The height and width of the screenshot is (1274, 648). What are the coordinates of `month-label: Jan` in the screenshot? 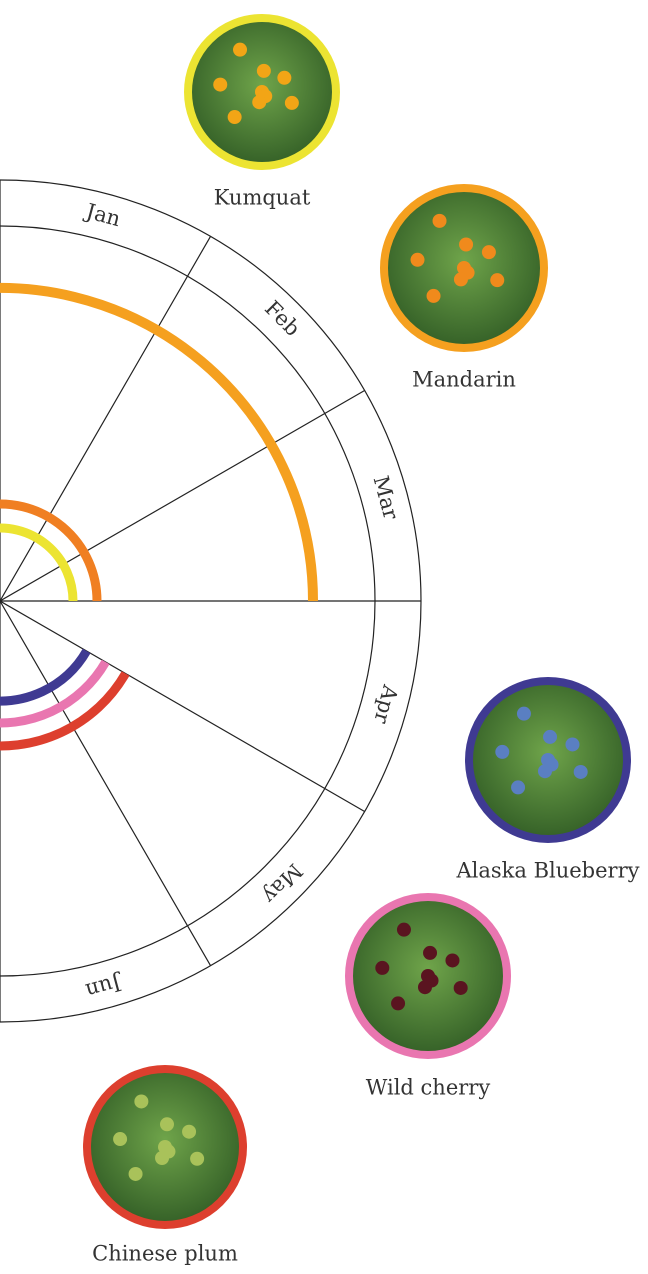 It's located at (102, 215).